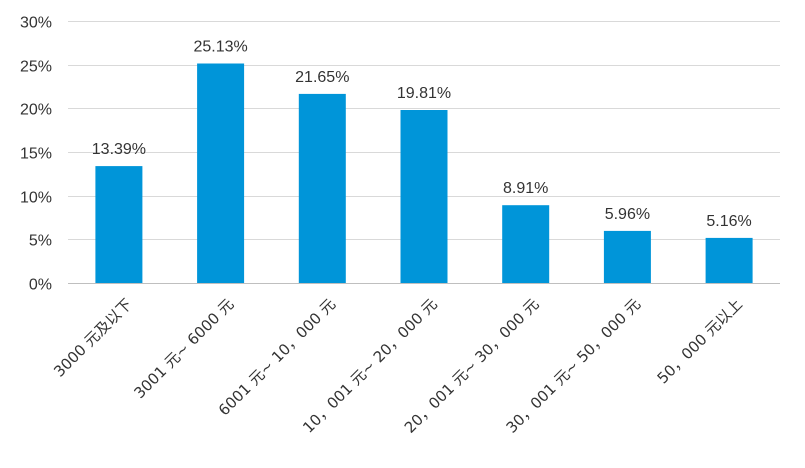 This screenshot has height=468, width=805. What do you see at coordinates (627, 214) in the screenshot?
I see `data-label: 5.96%` at bounding box center [627, 214].